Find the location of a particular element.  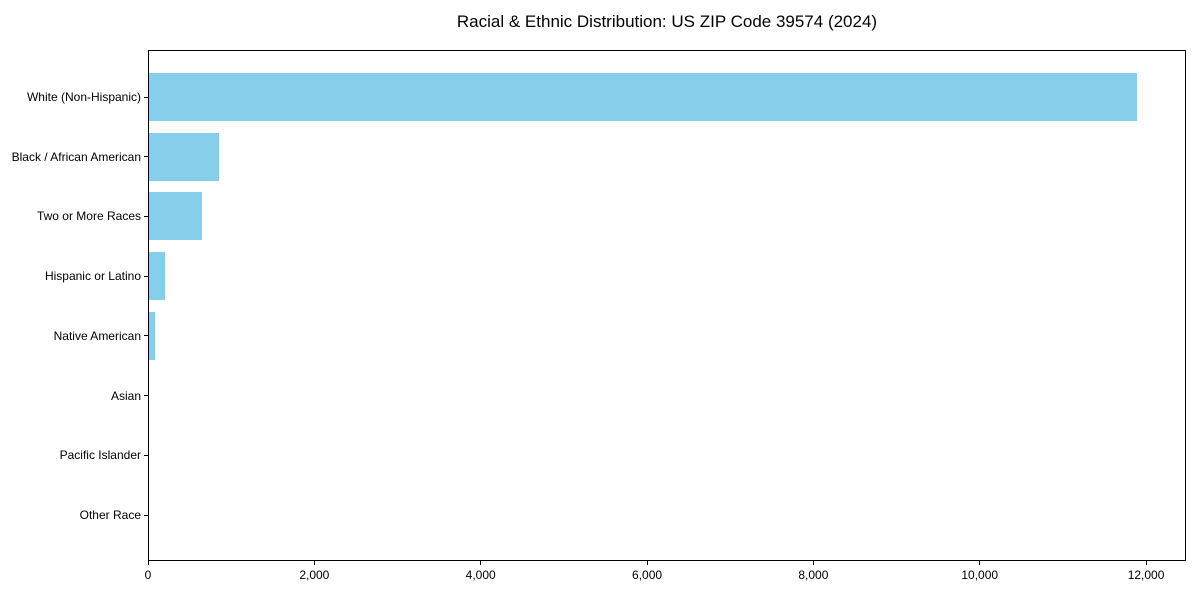

y-tick-label: Two or More Races is located at coordinates (88, 216).